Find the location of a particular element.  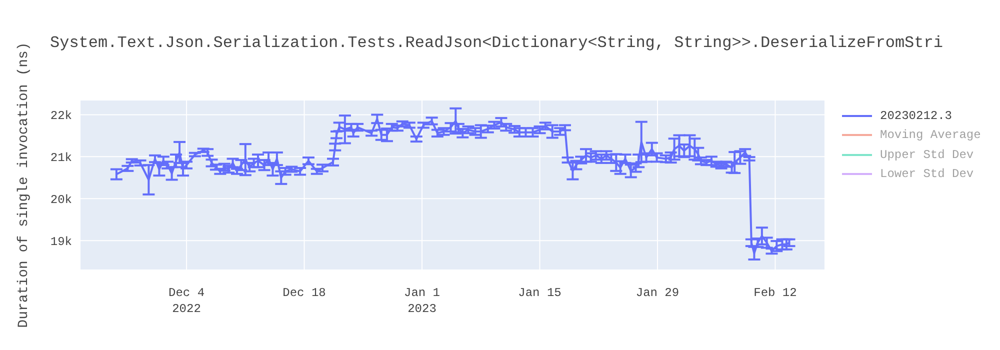

legend-label: 20230212.3 is located at coordinates (916, 115).